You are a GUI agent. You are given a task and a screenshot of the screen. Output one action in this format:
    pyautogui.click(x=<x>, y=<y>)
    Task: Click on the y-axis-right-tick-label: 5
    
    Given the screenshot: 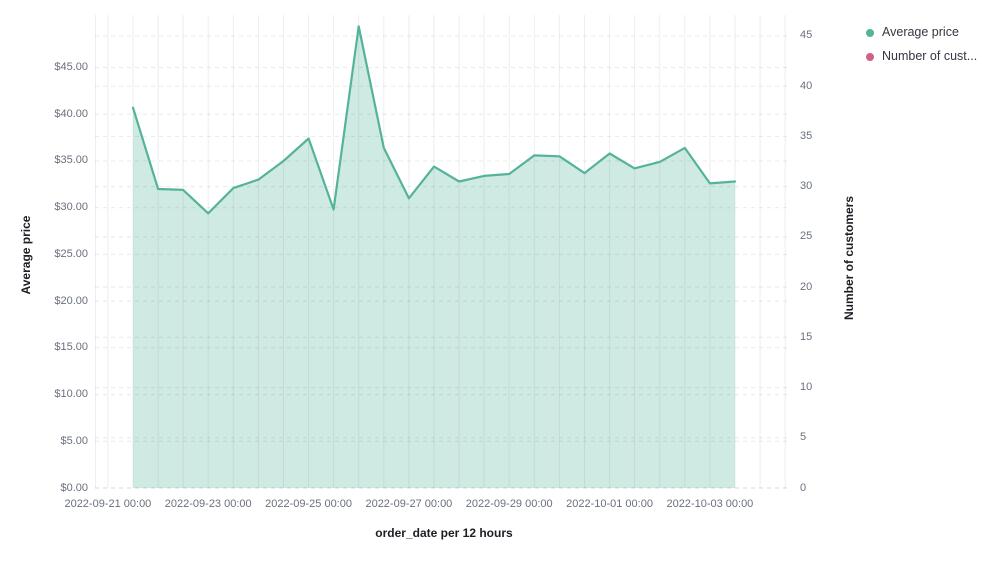 What is the action you would take?
    pyautogui.click(x=803, y=437)
    